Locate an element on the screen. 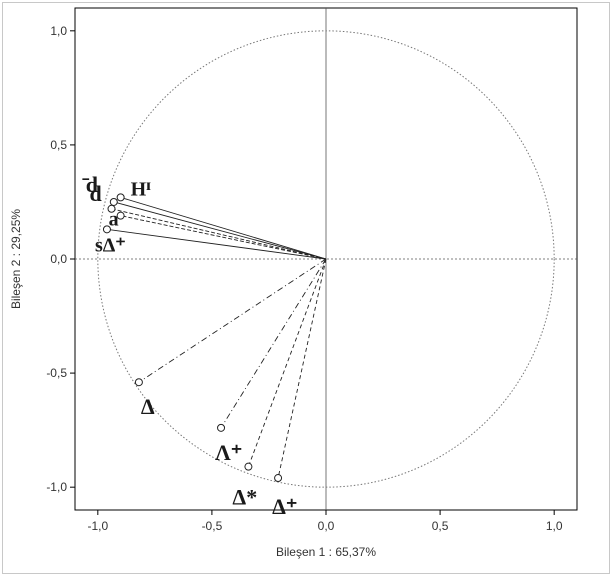 The image size is (614, 578). variable-label: ̄d is located at coordinates (90, 184).